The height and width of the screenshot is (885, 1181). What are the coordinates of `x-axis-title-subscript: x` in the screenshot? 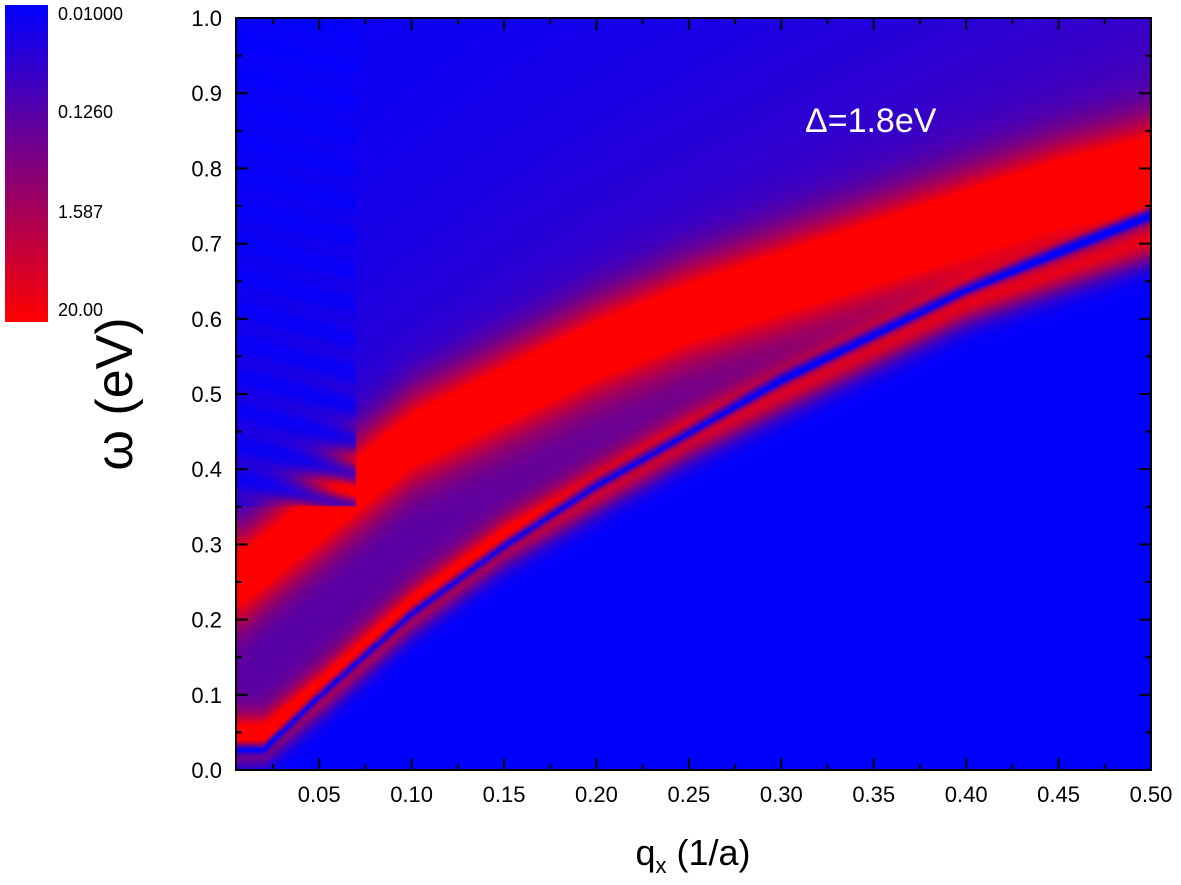 It's located at (661, 865).